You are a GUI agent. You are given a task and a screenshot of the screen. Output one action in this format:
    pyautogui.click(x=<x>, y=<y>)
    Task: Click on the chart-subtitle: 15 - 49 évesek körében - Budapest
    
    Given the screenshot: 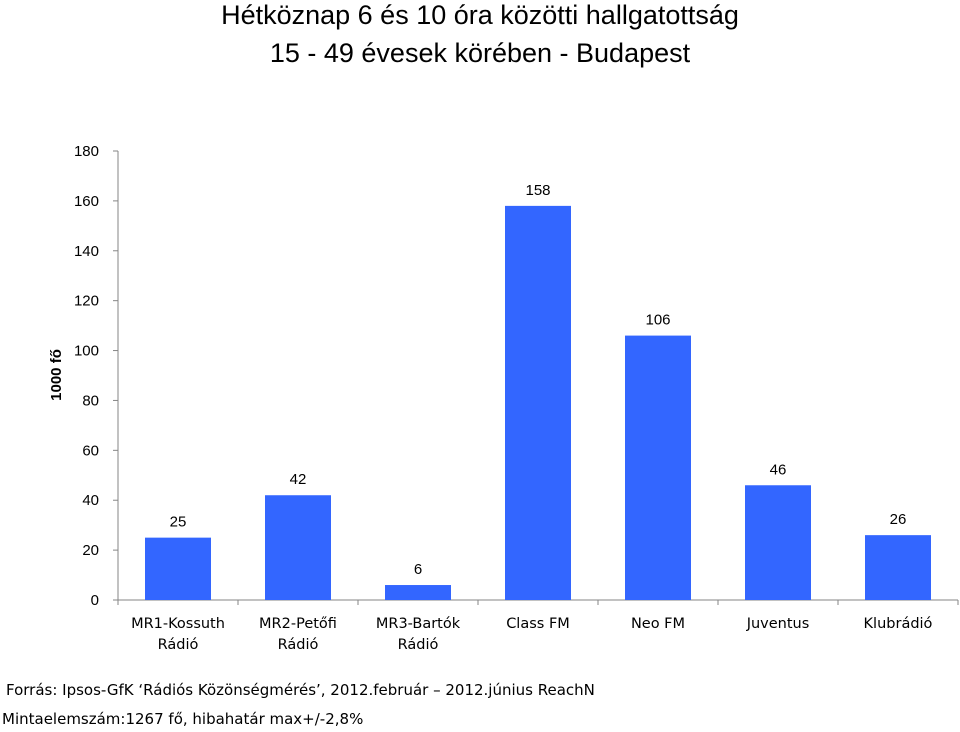 What is the action you would take?
    pyautogui.click(x=480, y=53)
    